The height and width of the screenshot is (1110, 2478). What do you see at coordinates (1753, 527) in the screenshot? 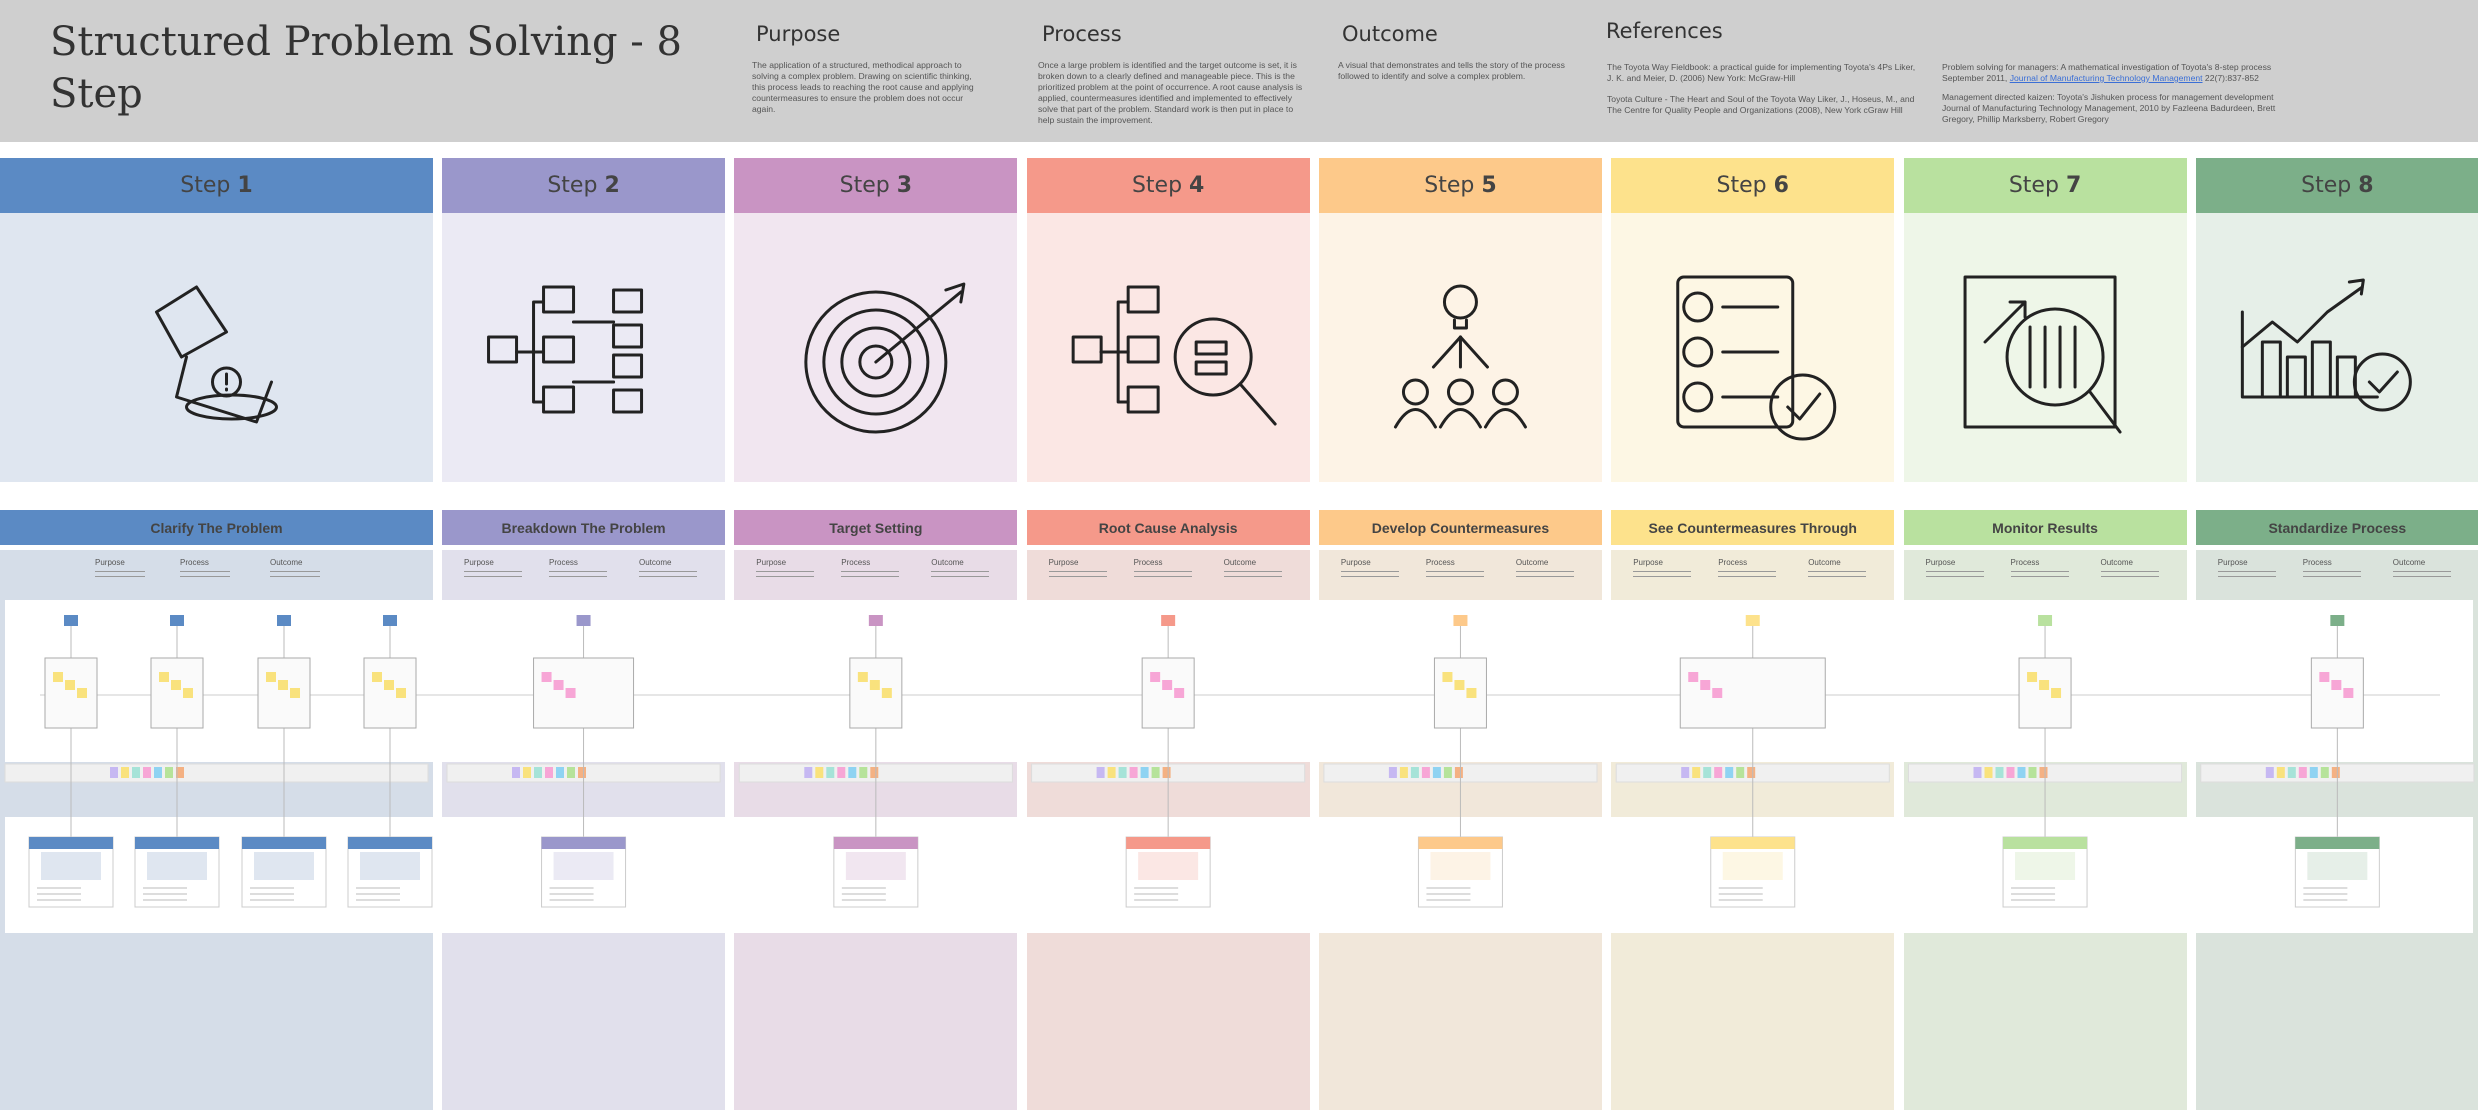
I see `step-name: See Countermeasures Through` at bounding box center [1753, 527].